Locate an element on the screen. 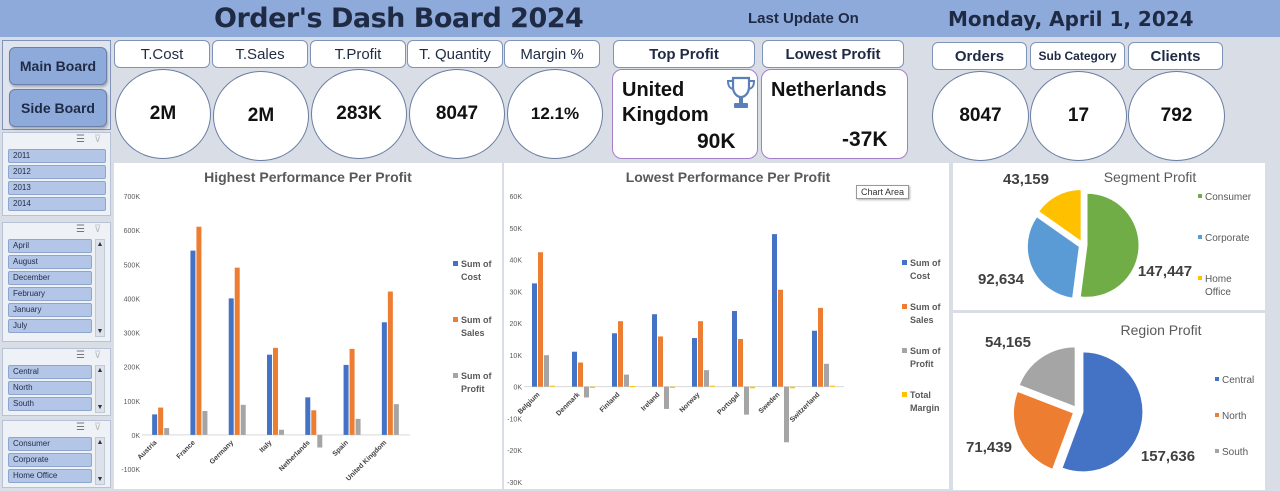  region-item: North is located at coordinates (50, 388).